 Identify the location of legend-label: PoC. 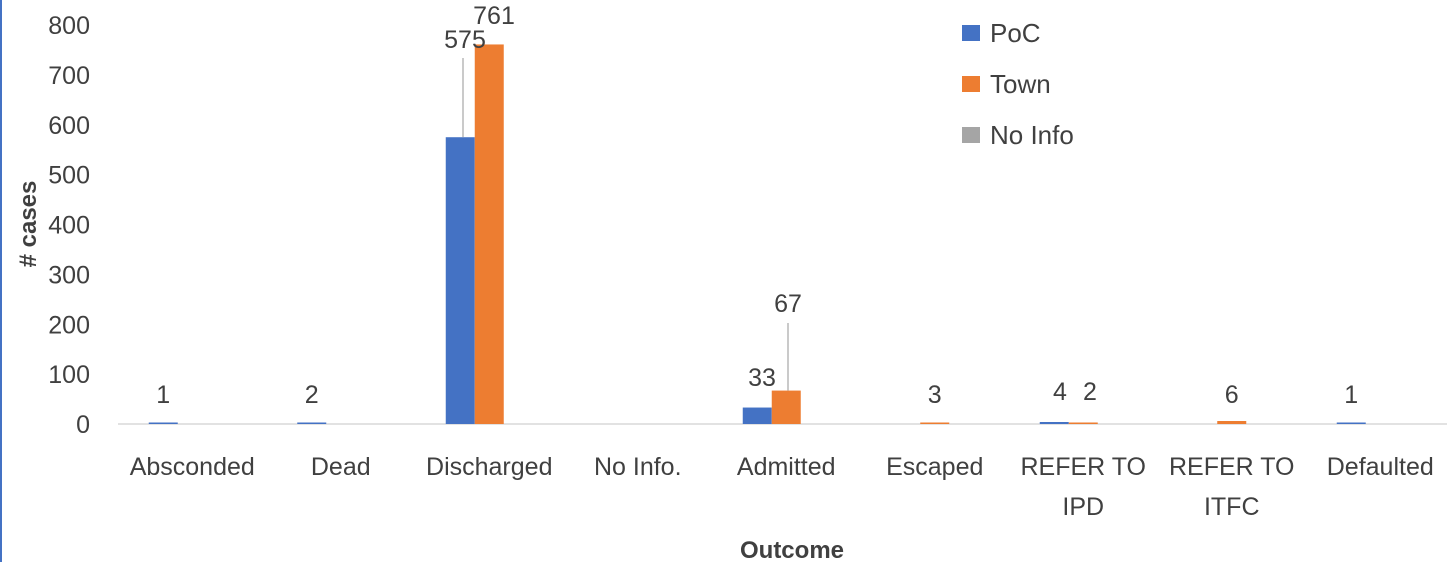
(1015, 33).